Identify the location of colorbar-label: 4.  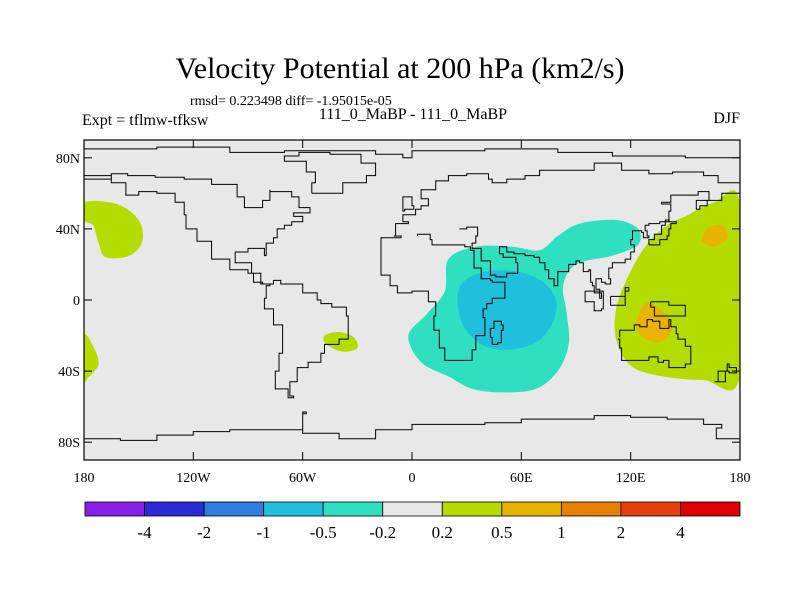
(680, 532).